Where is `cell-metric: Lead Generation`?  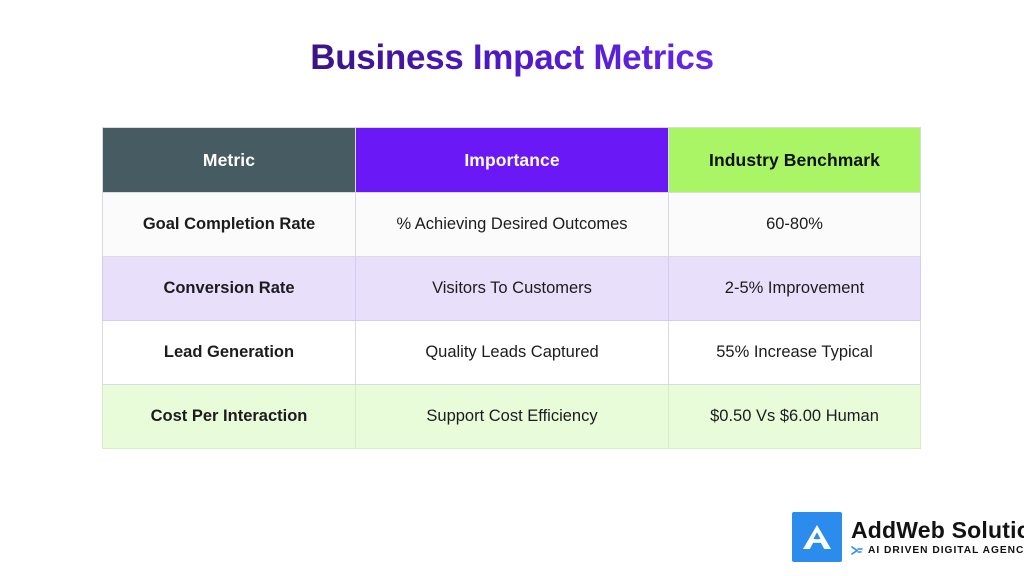
cell-metric: Lead Generation is located at coordinates (229, 352).